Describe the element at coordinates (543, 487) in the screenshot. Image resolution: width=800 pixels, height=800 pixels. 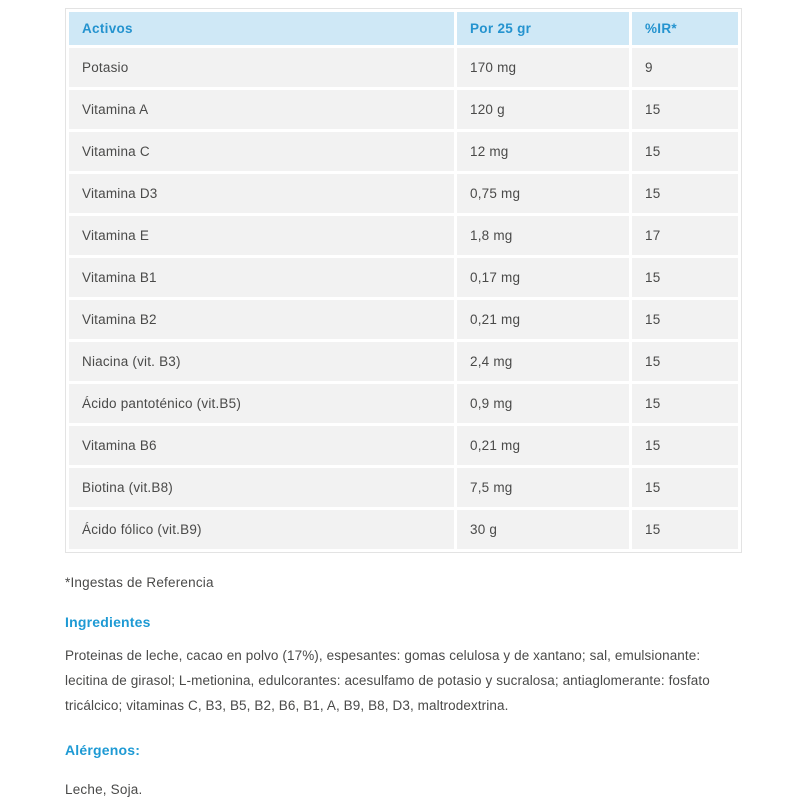
I see `amount-cell: 7,5 mg` at that location.